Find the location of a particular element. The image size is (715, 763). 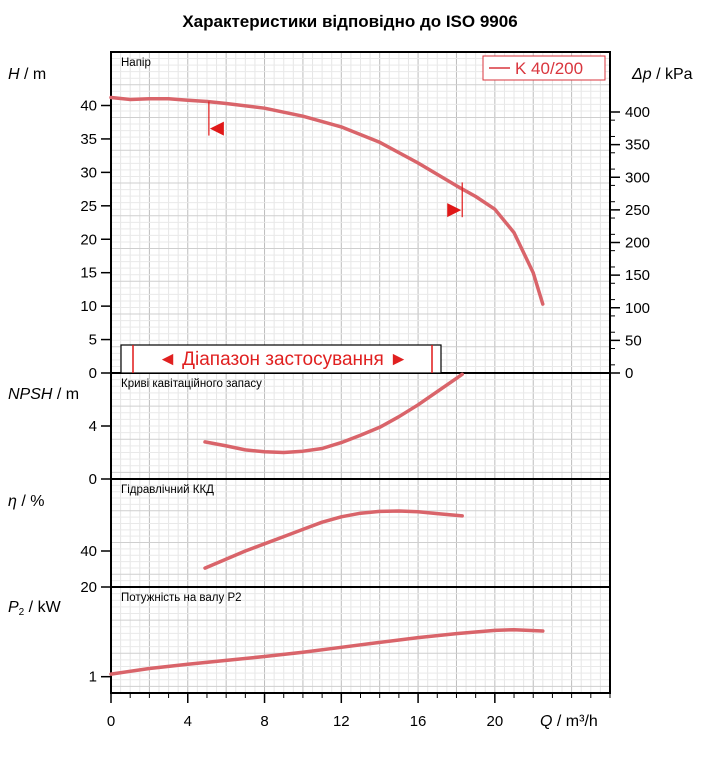

legend-label: K 40/200 is located at coordinates (549, 68).